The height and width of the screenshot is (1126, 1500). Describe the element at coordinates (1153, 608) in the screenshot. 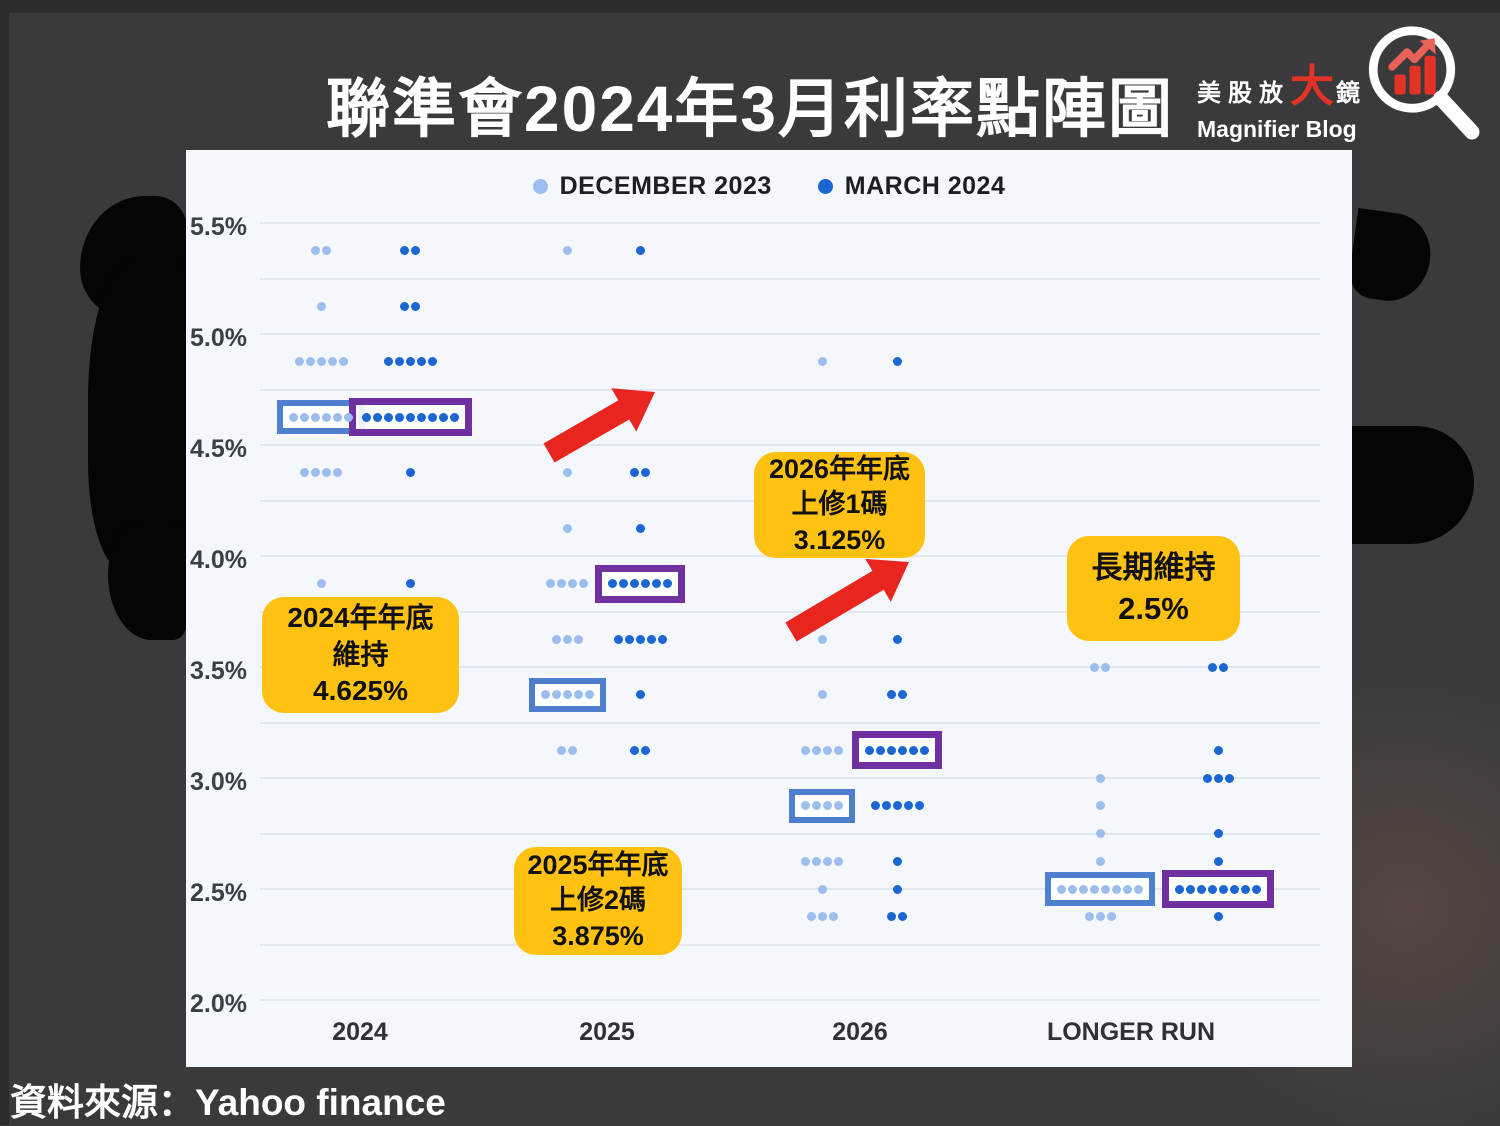

I see `callout-line: 2.5%` at that location.